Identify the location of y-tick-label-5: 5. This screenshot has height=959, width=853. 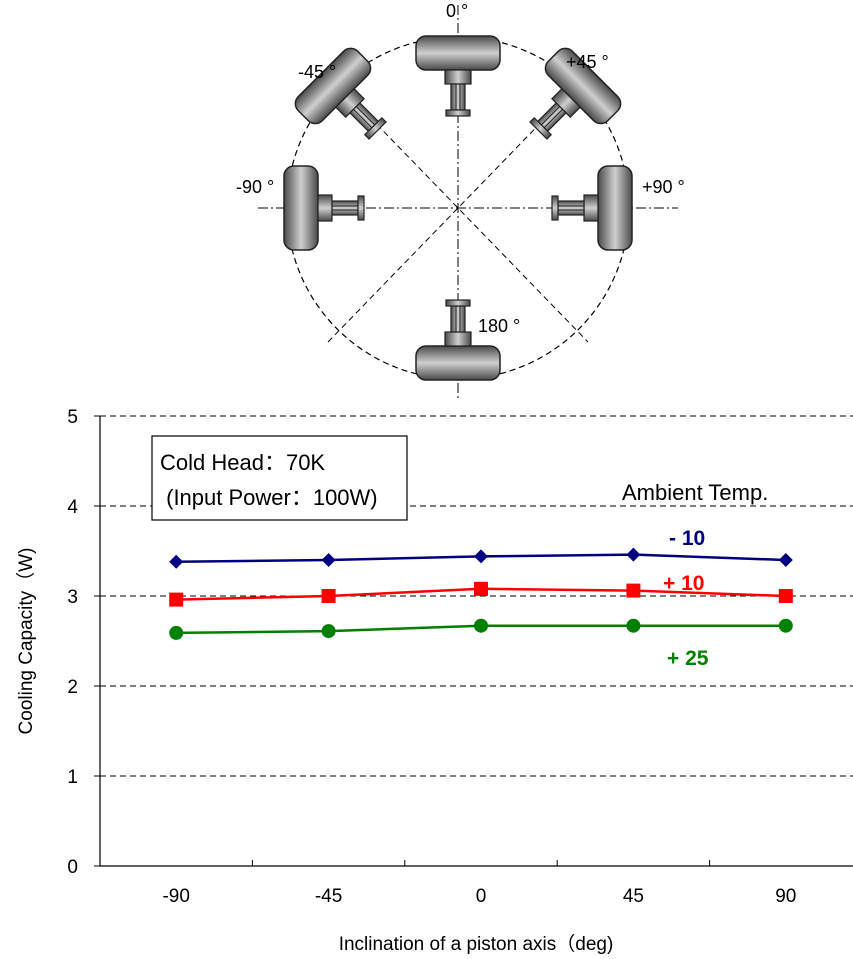
(72, 417).